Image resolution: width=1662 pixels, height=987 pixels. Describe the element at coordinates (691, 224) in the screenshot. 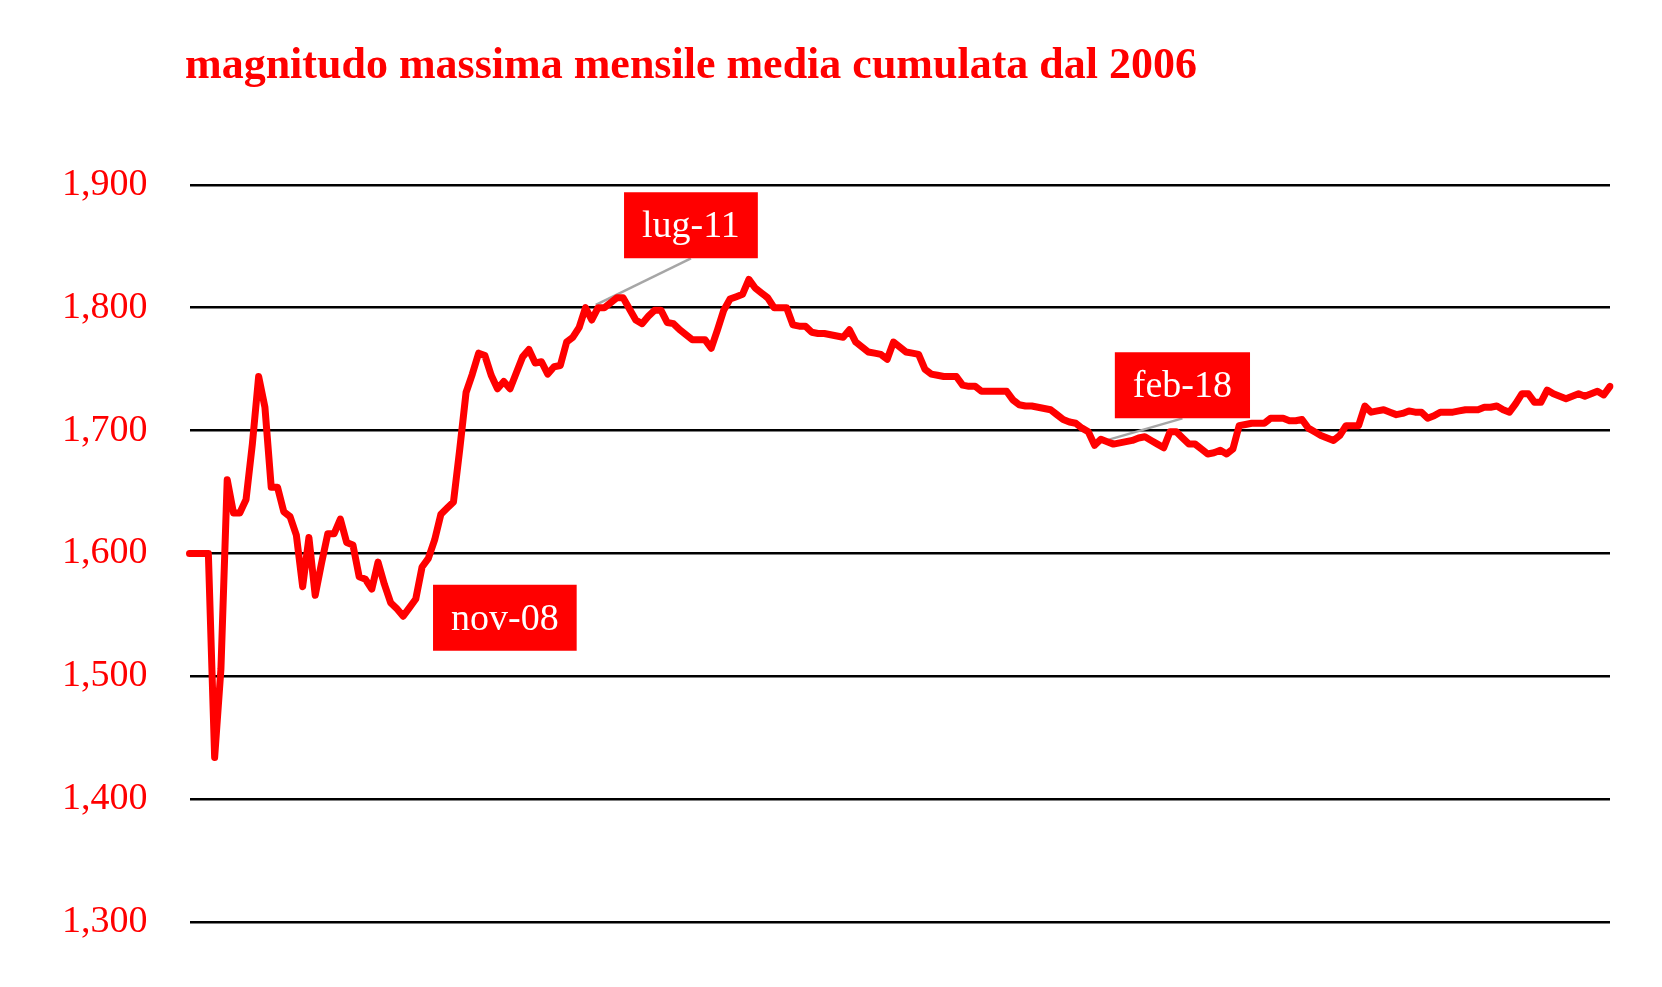

I see `annotation: lug-11` at that location.